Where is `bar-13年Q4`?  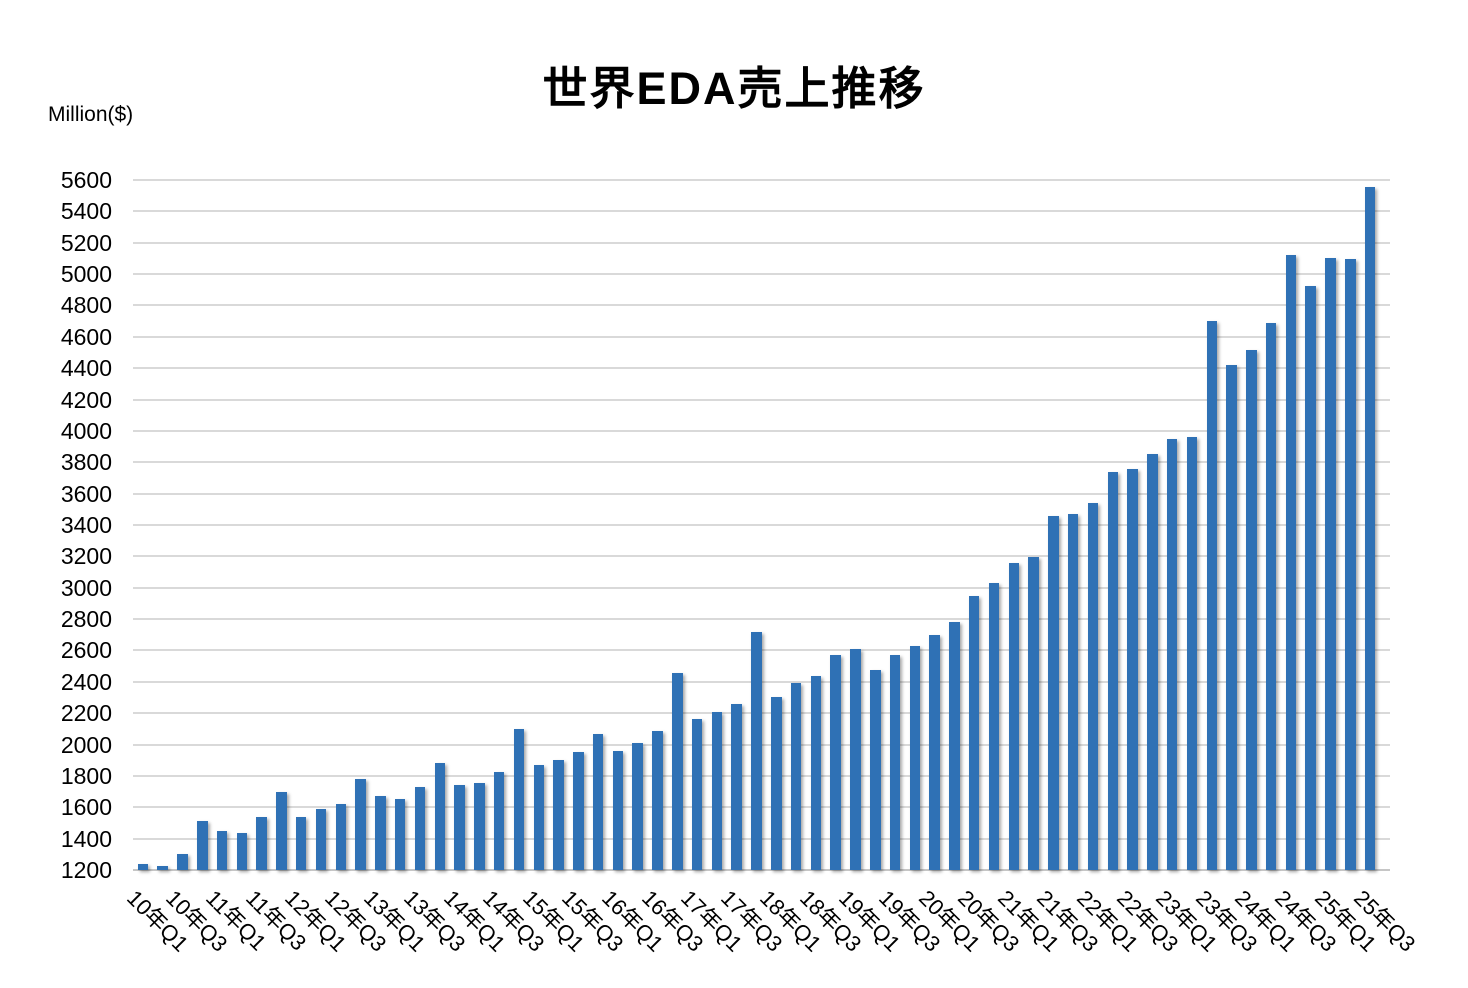 bar-13年Q4 is located at coordinates (440, 816).